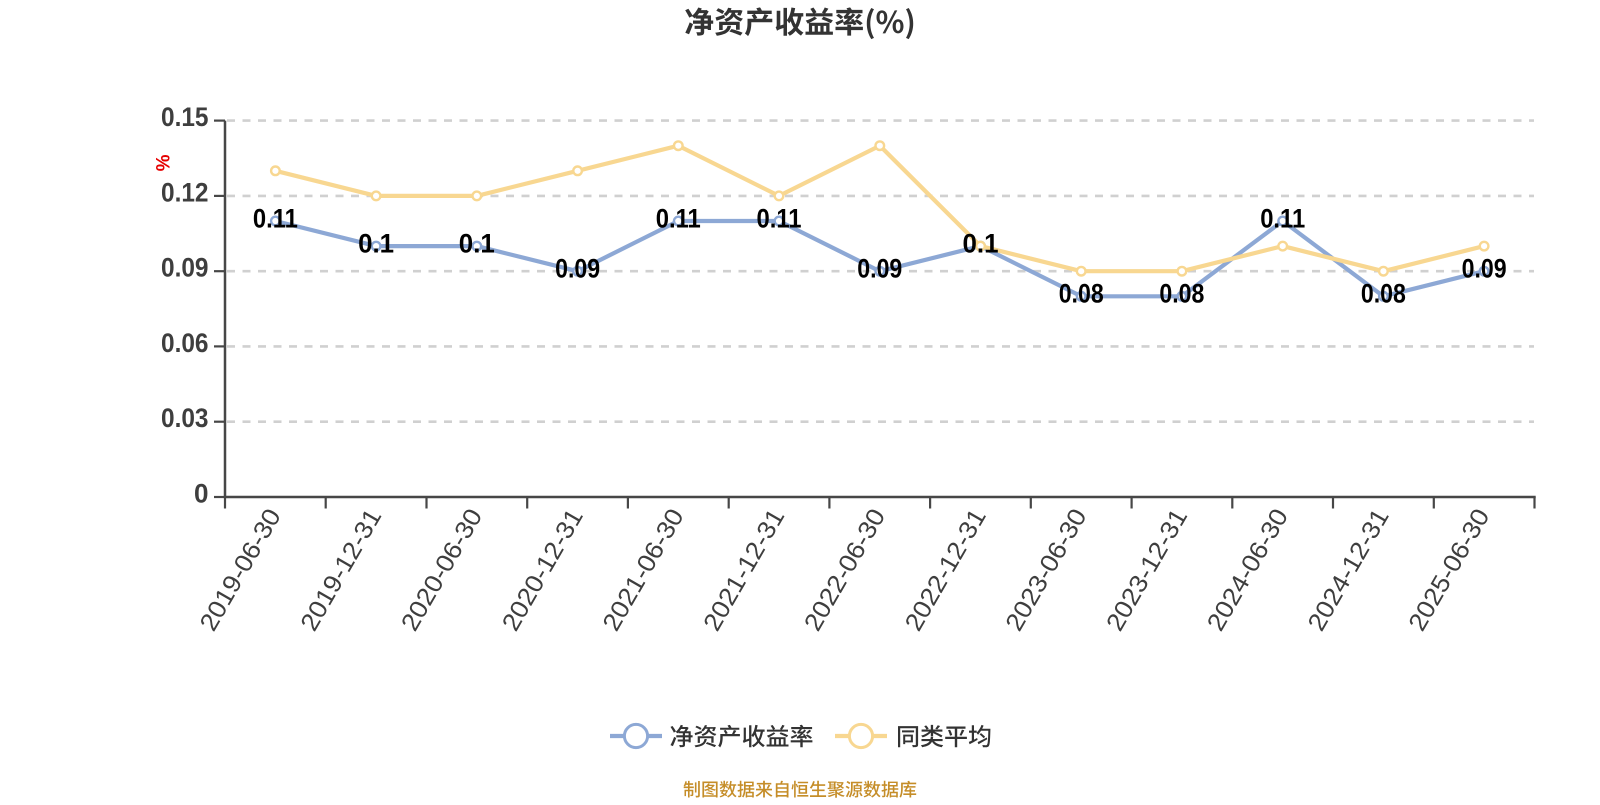 Image resolution: width=1600 pixels, height=805 pixels. Describe the element at coordinates (201, 493) in the screenshot. I see `svg-text: 0` at that location.